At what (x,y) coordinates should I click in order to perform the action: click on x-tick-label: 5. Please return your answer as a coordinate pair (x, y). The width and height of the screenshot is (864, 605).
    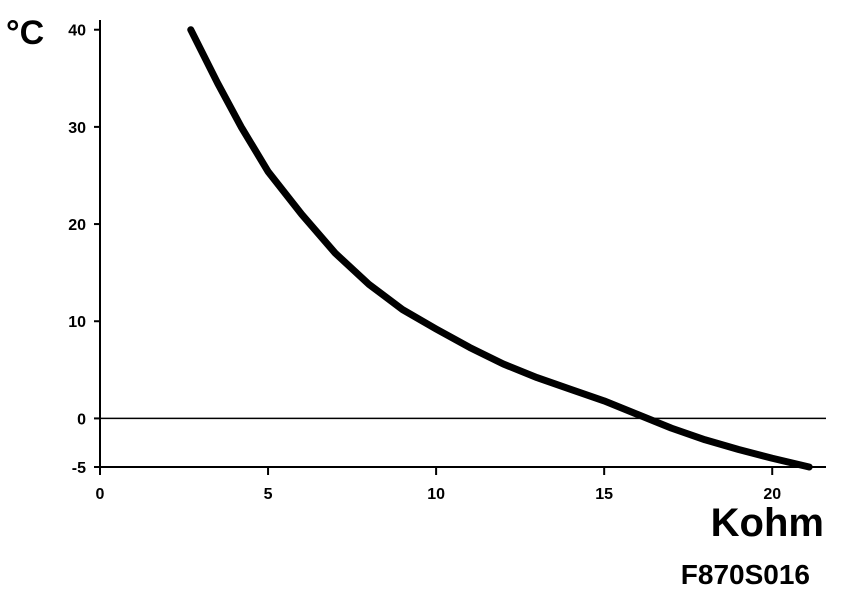
    Looking at the image, I should click on (268, 494).